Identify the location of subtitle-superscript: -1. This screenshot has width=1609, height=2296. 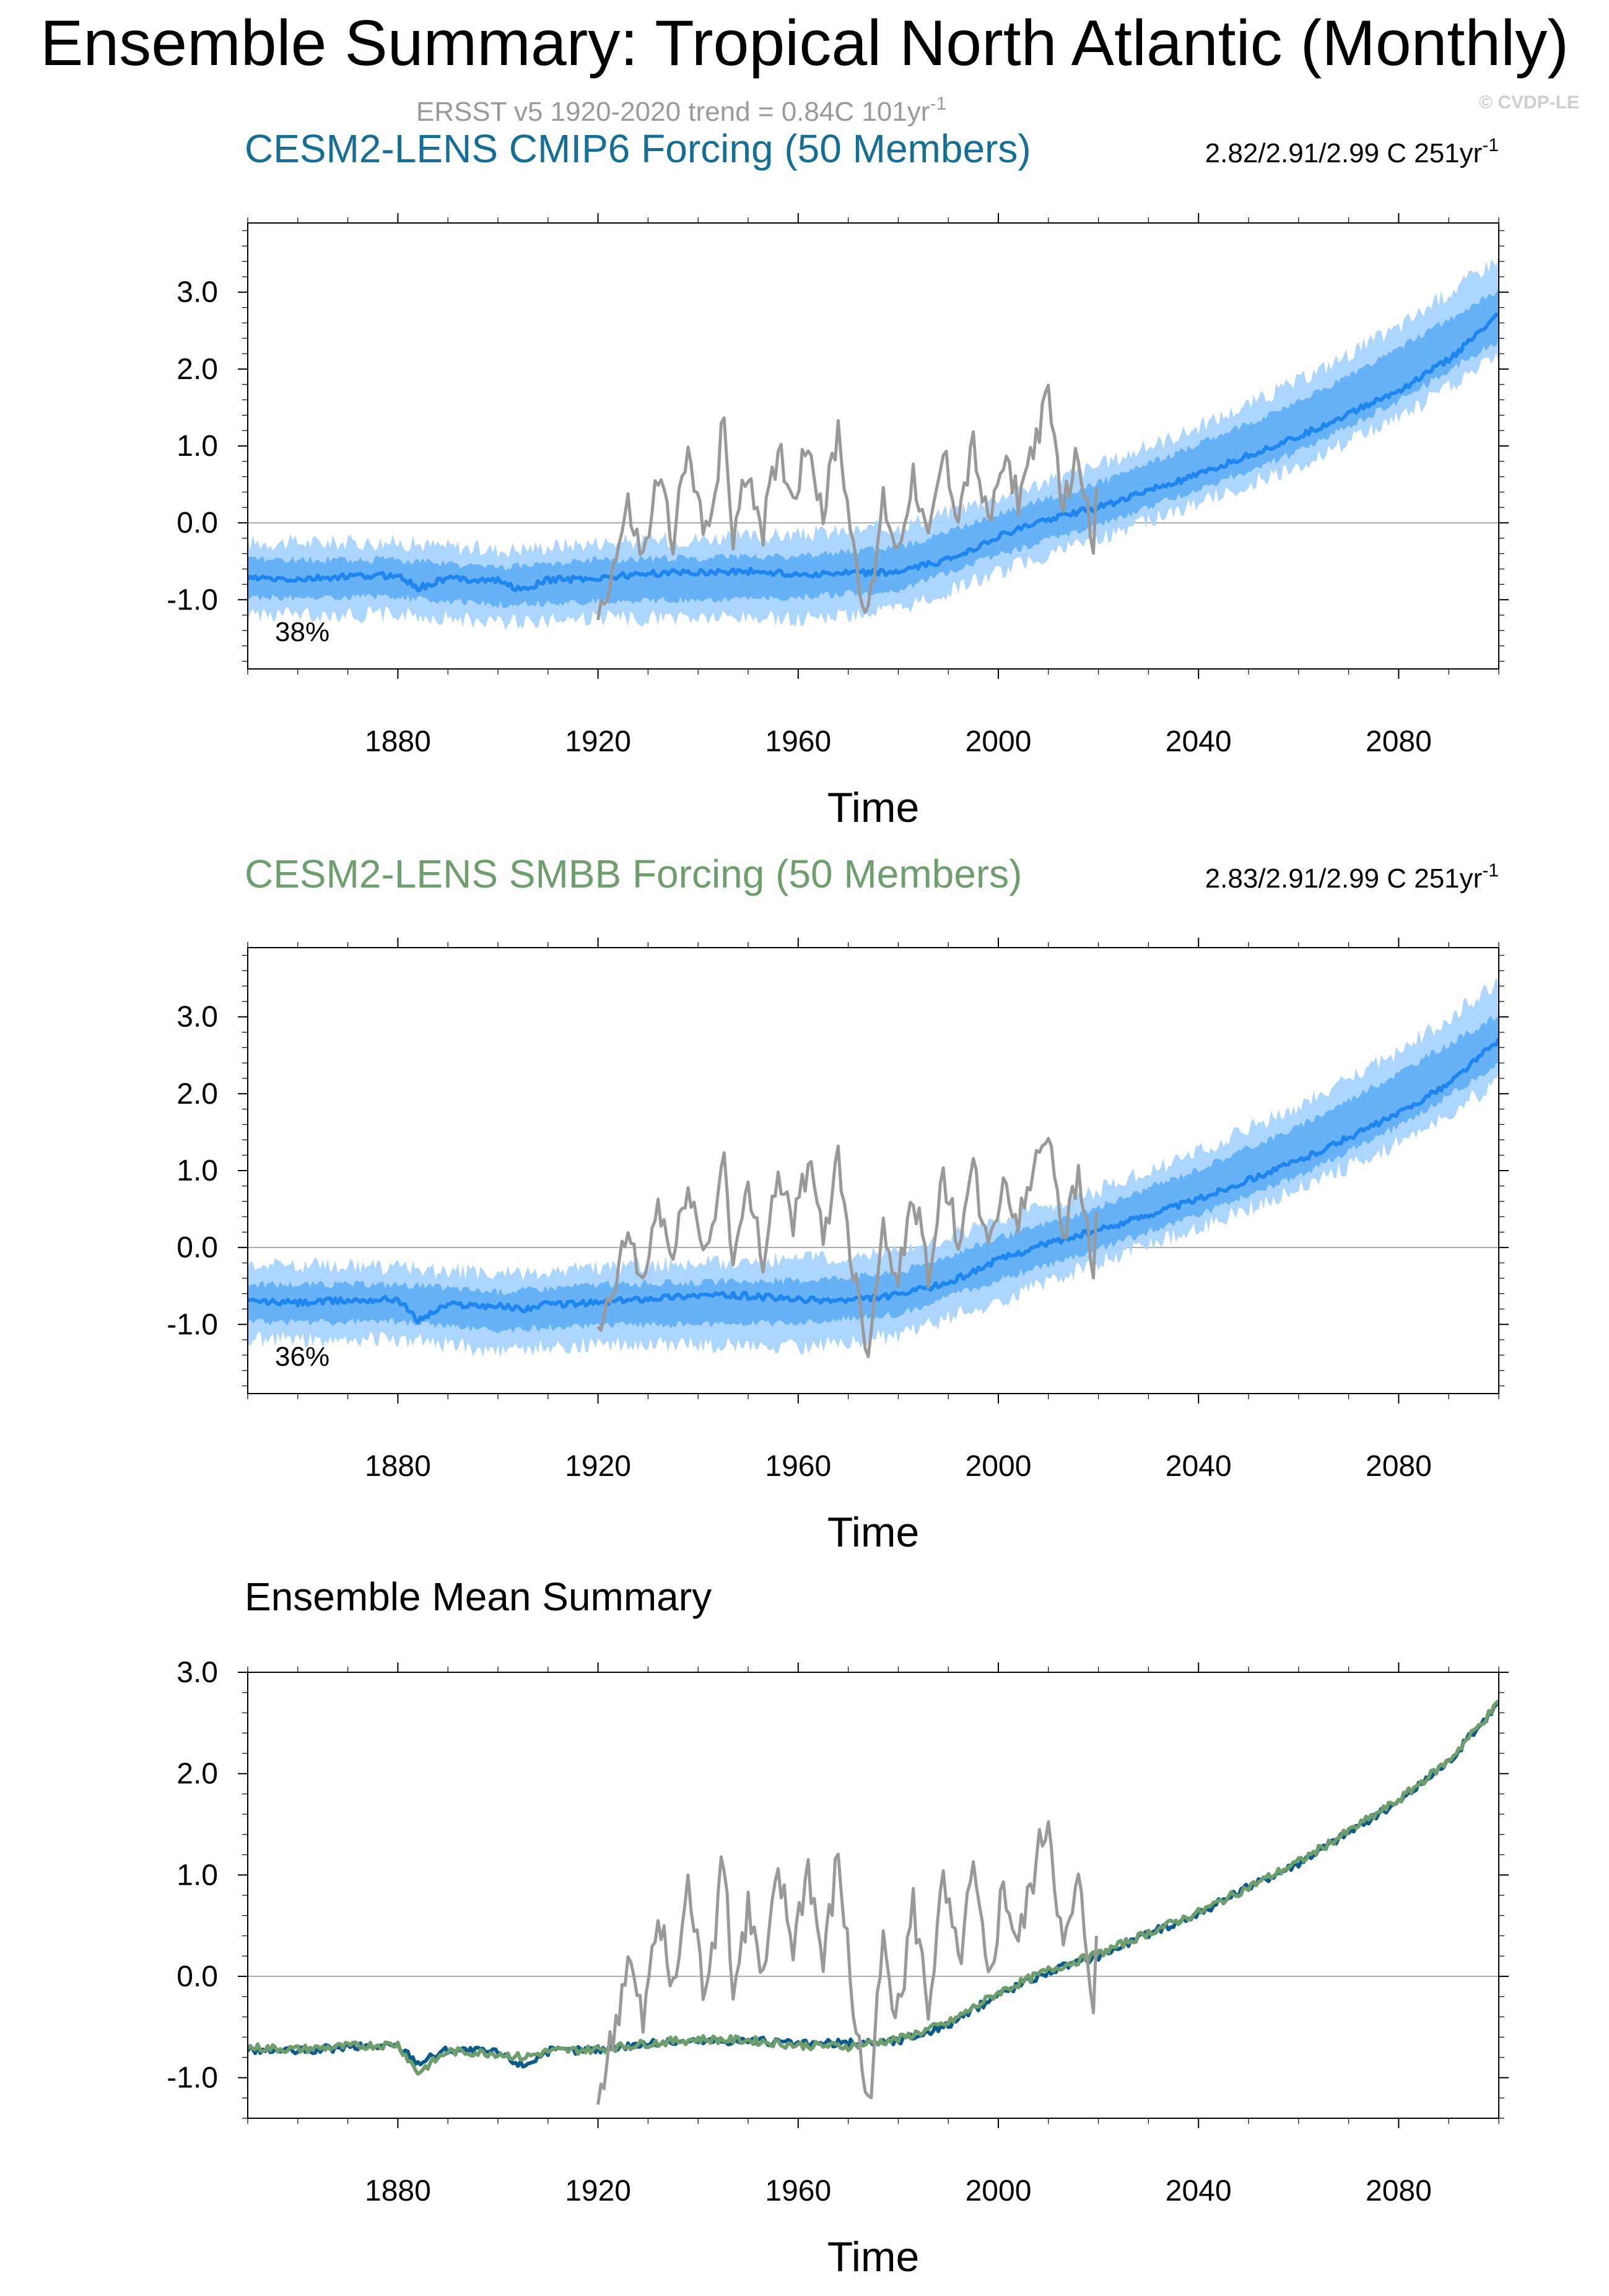
(938, 104).